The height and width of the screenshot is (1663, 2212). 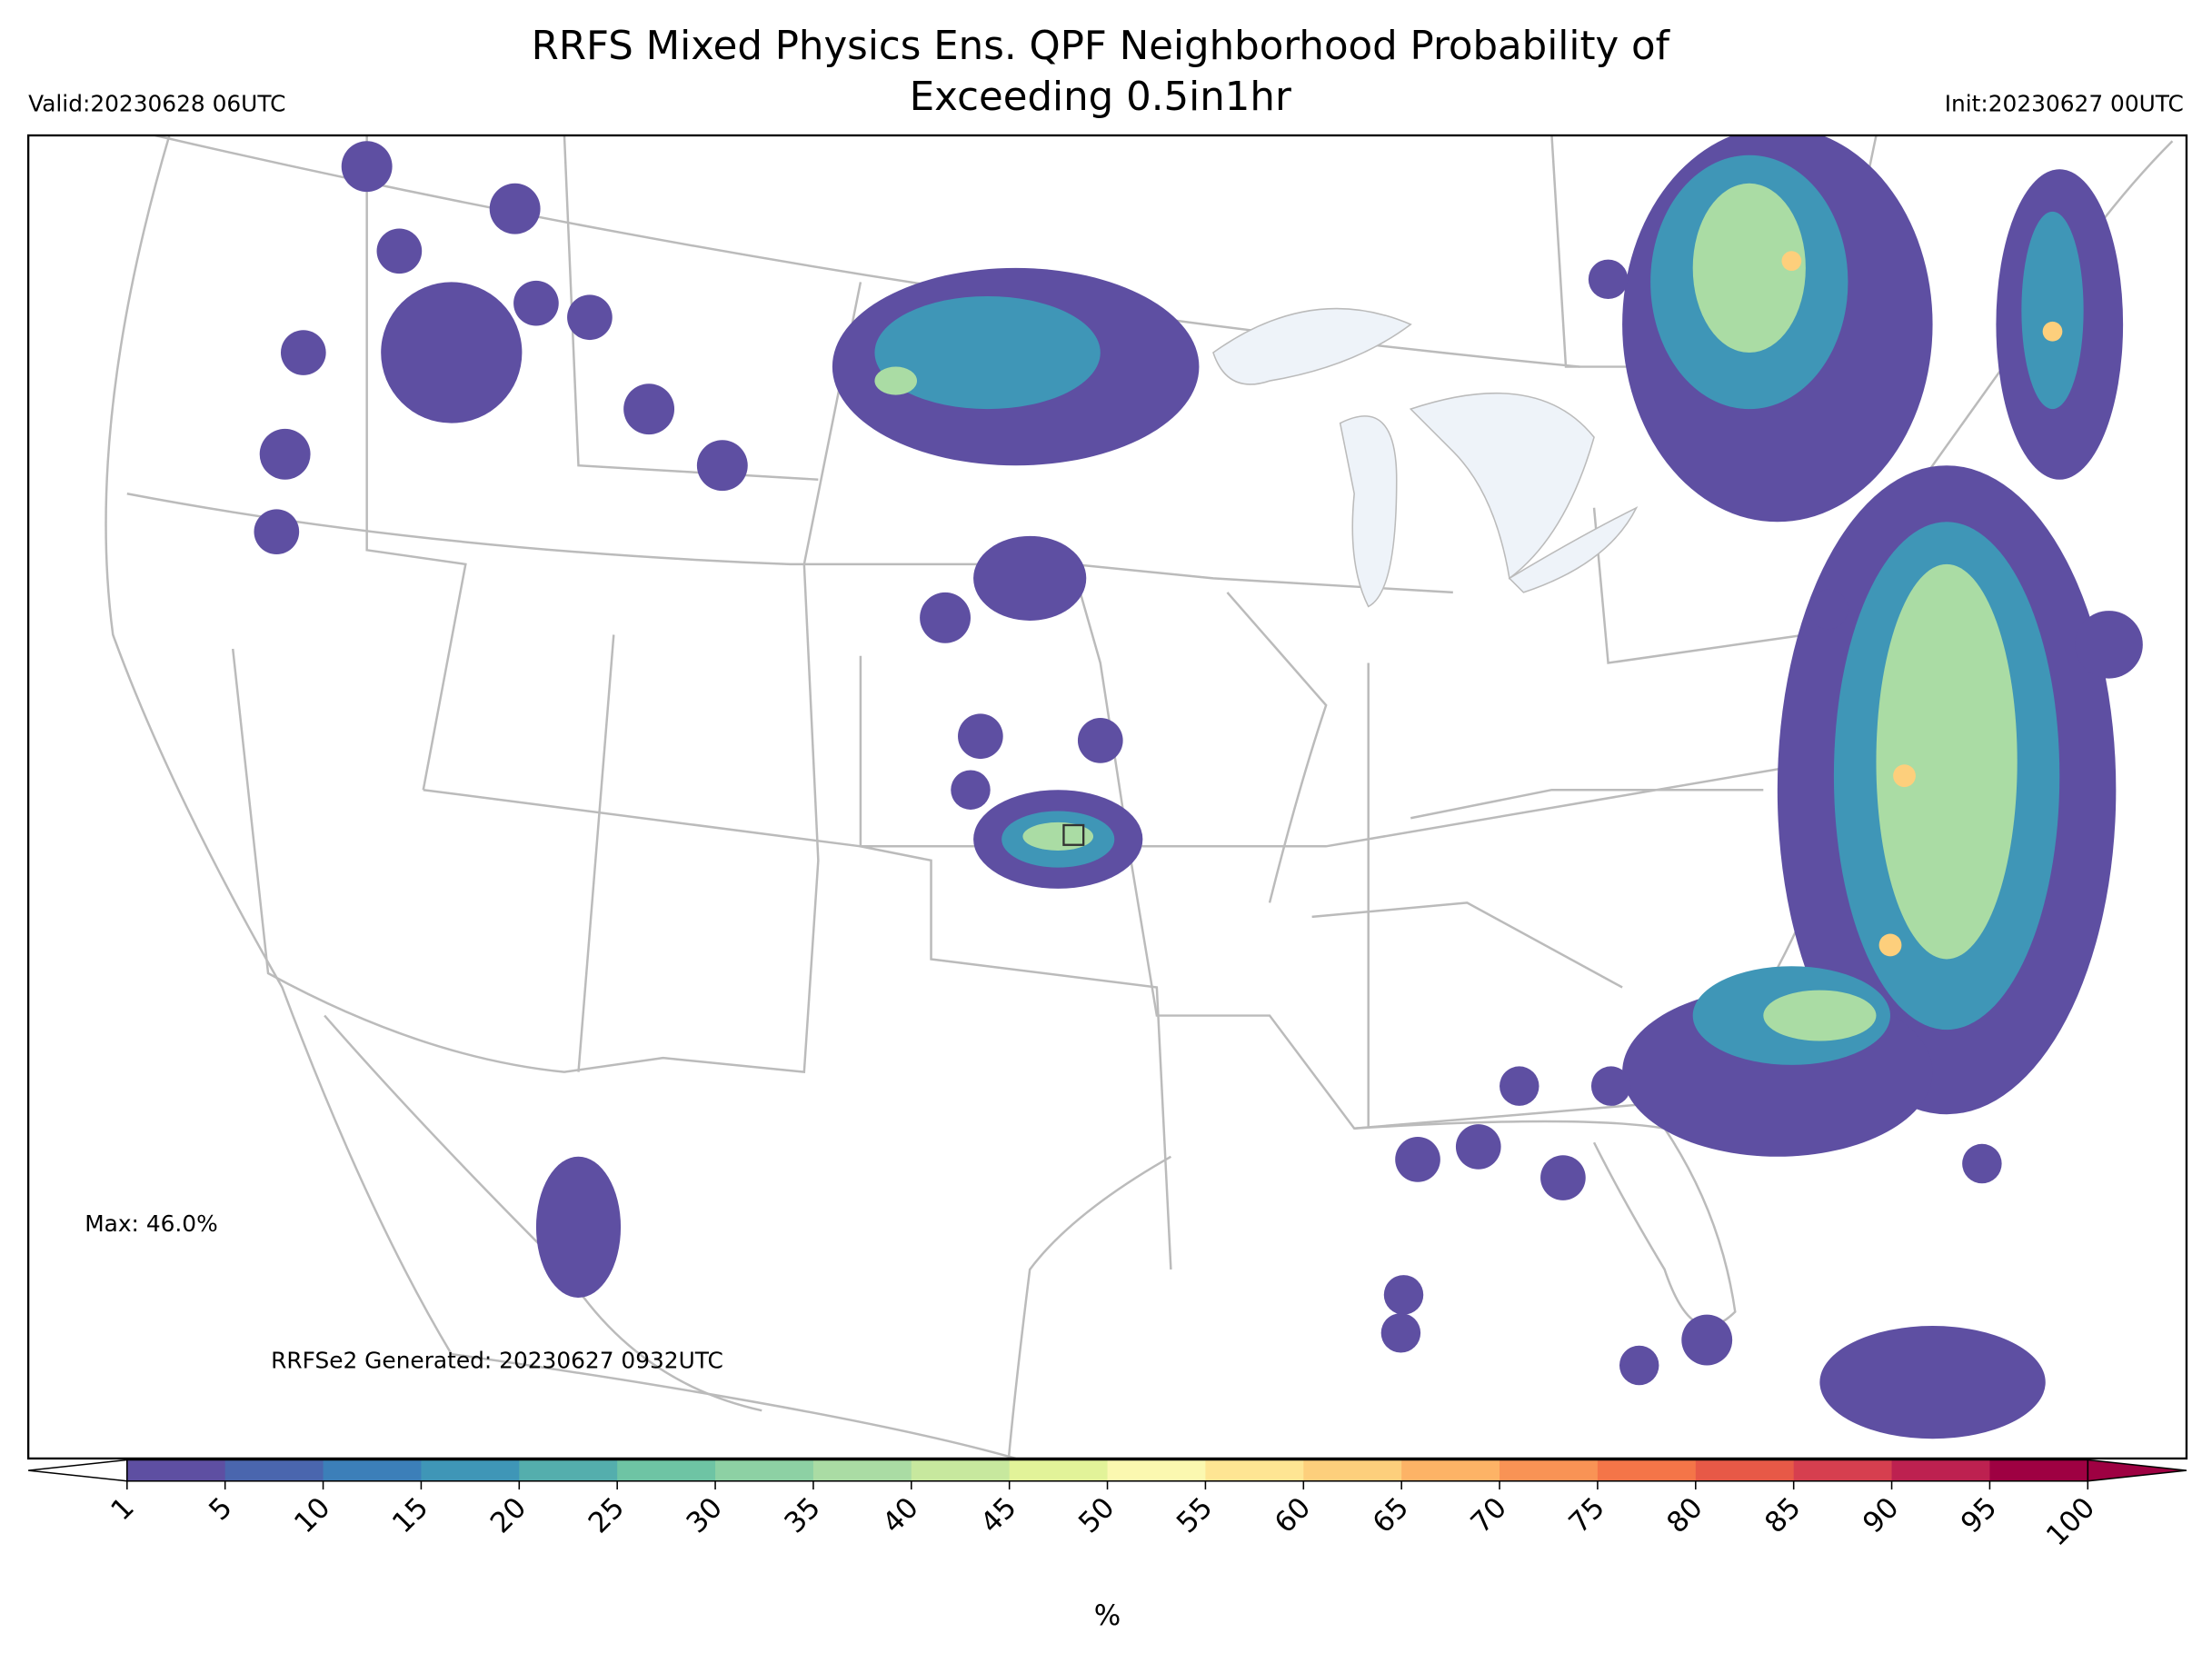 What do you see at coordinates (1881, 1515) in the screenshot?
I see `colorbar-tick-label: 90` at bounding box center [1881, 1515].